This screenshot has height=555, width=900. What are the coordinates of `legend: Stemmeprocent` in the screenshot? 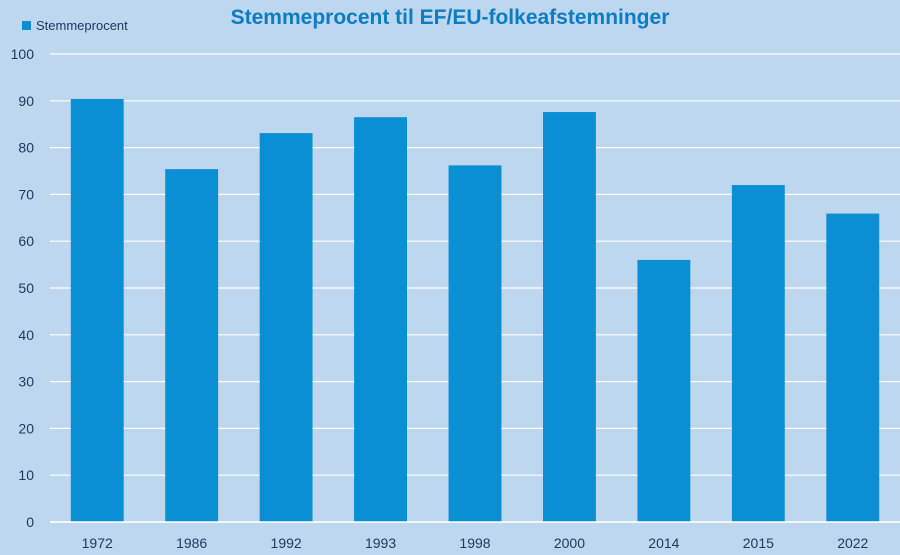 It's located at (75, 25).